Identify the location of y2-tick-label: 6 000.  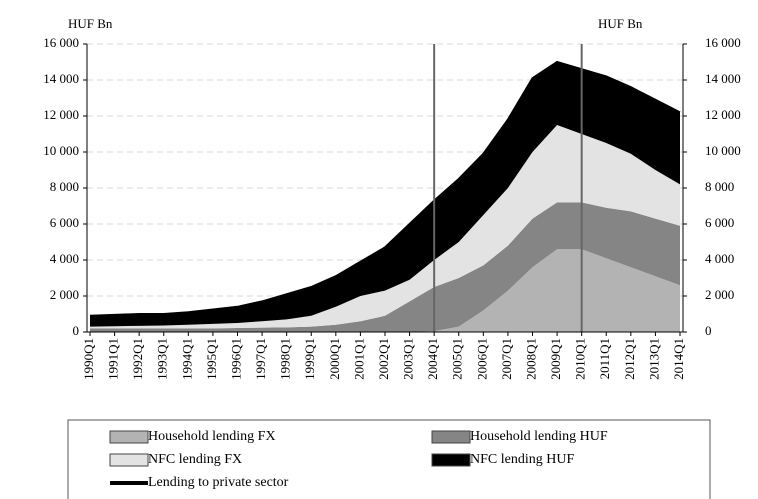
(719, 222).